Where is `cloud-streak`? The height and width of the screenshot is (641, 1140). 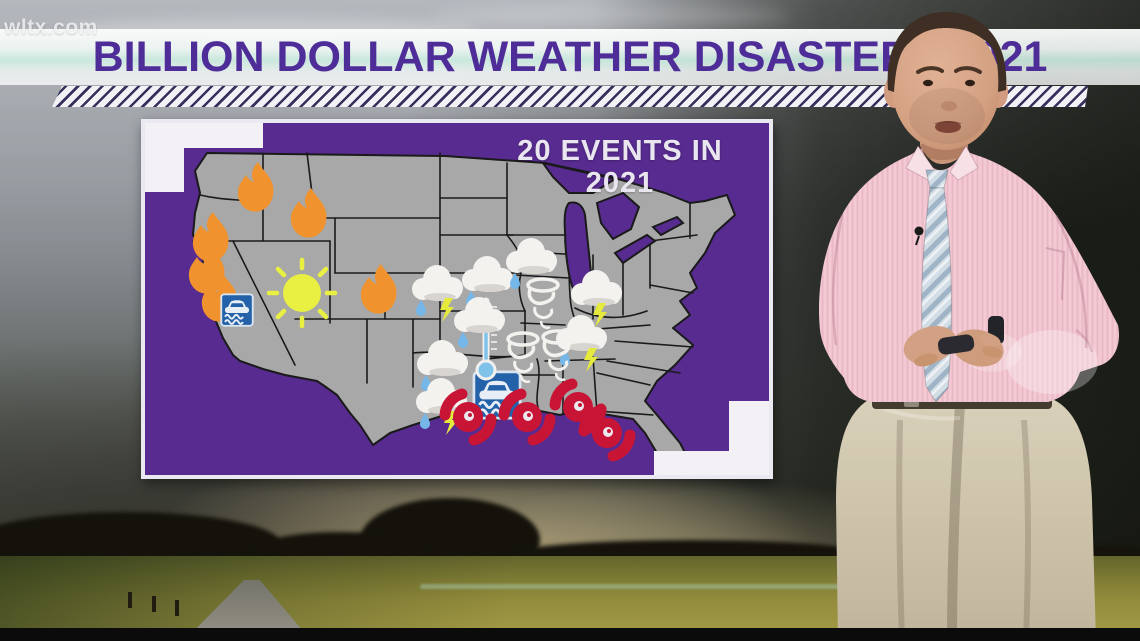 cloud-streak is located at coordinates (610, 16).